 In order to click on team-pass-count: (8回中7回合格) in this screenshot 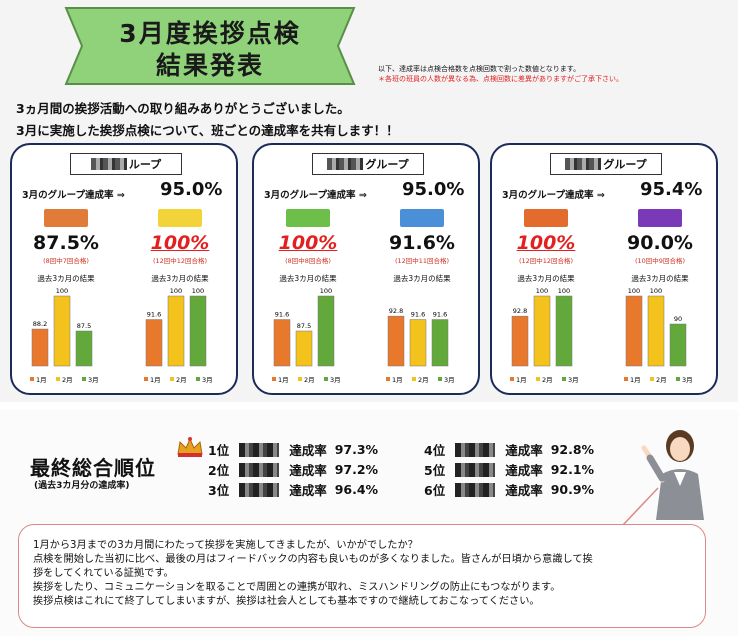, I will do `click(66, 261)`.